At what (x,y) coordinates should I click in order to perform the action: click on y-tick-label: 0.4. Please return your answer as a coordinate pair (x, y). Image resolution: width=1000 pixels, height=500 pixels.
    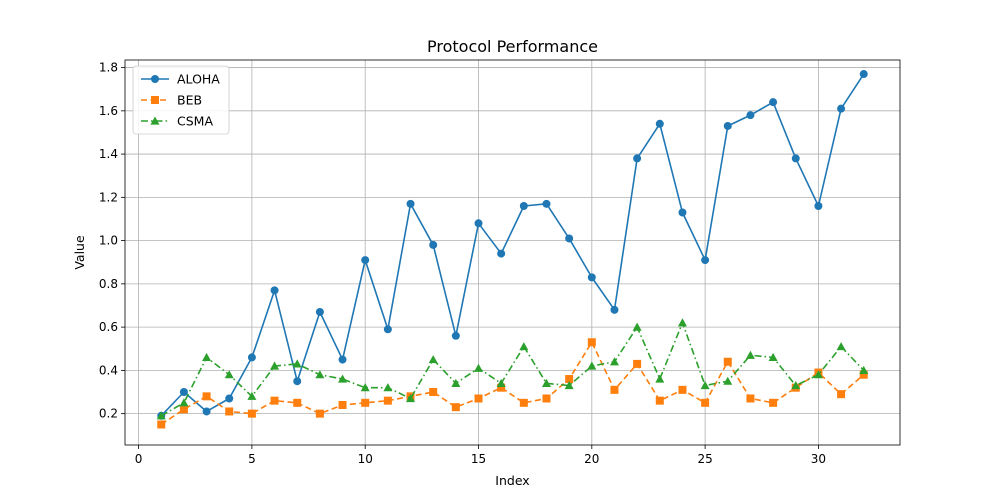
    Looking at the image, I should click on (108, 370).